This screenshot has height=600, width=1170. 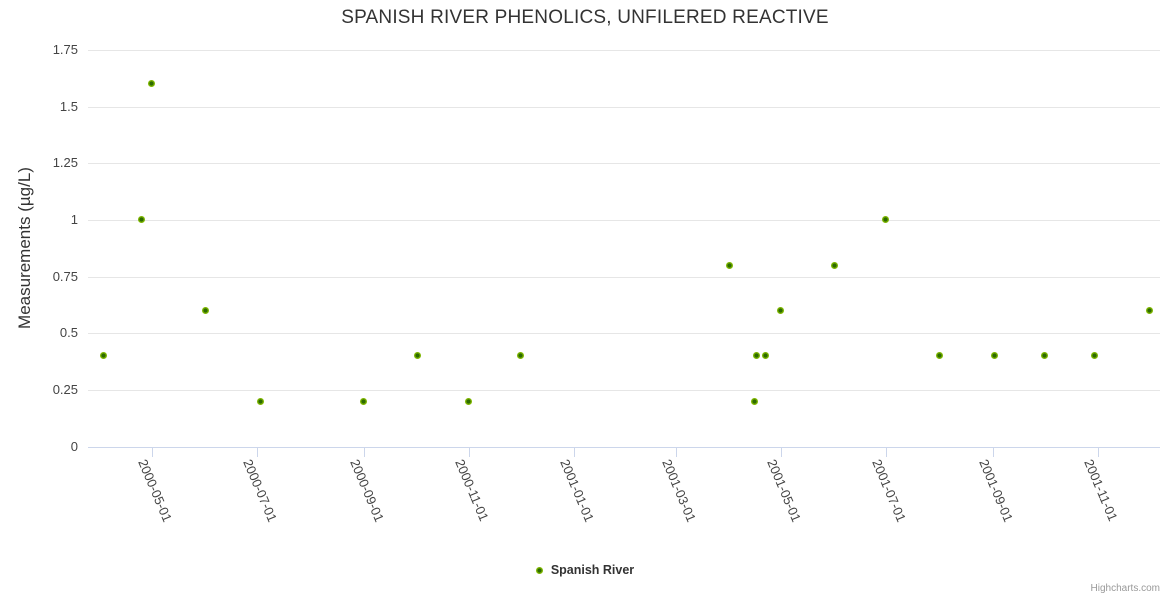 What do you see at coordinates (74, 446) in the screenshot?
I see `y-tick-label: 0` at bounding box center [74, 446].